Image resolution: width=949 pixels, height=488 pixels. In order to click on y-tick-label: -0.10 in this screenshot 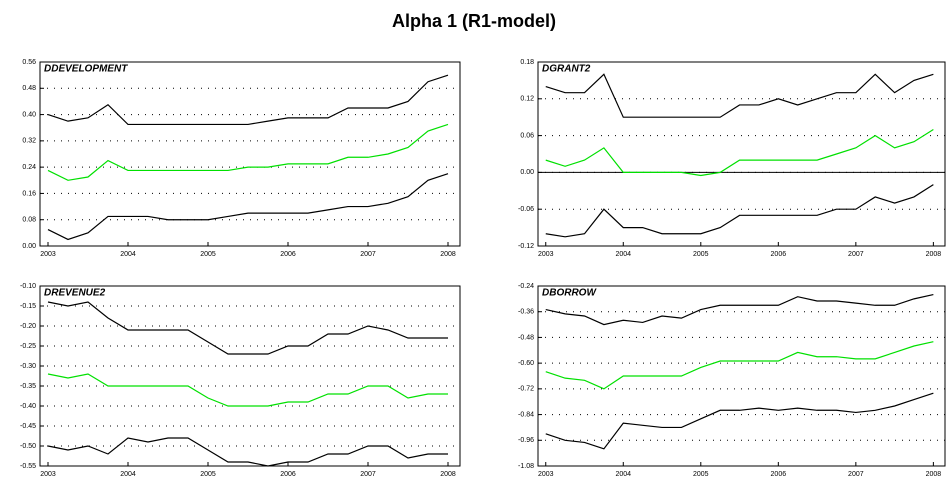, I will do `click(28, 286)`.